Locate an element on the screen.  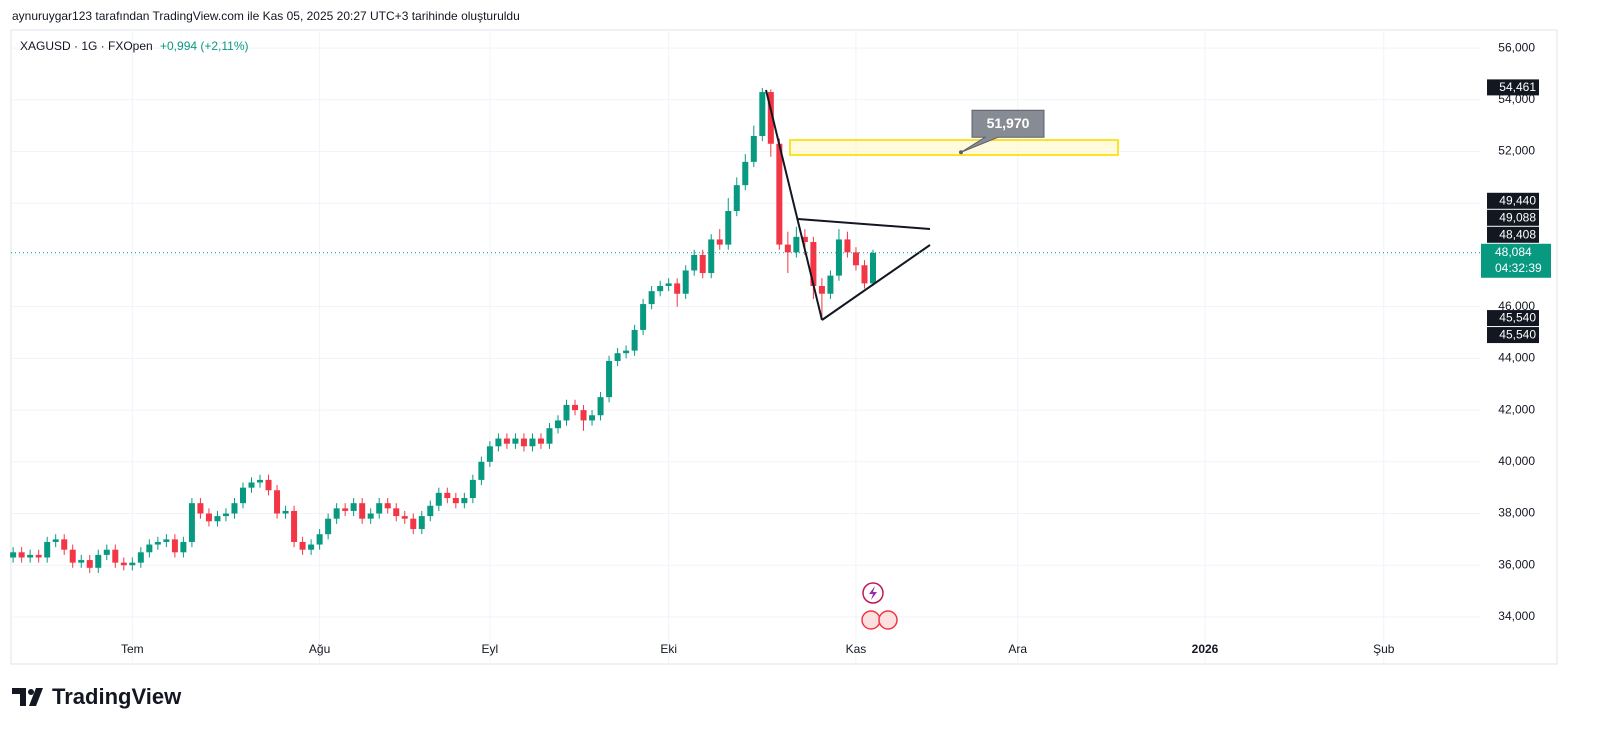
price-tag-label: 49,440 is located at coordinates (1517, 200).